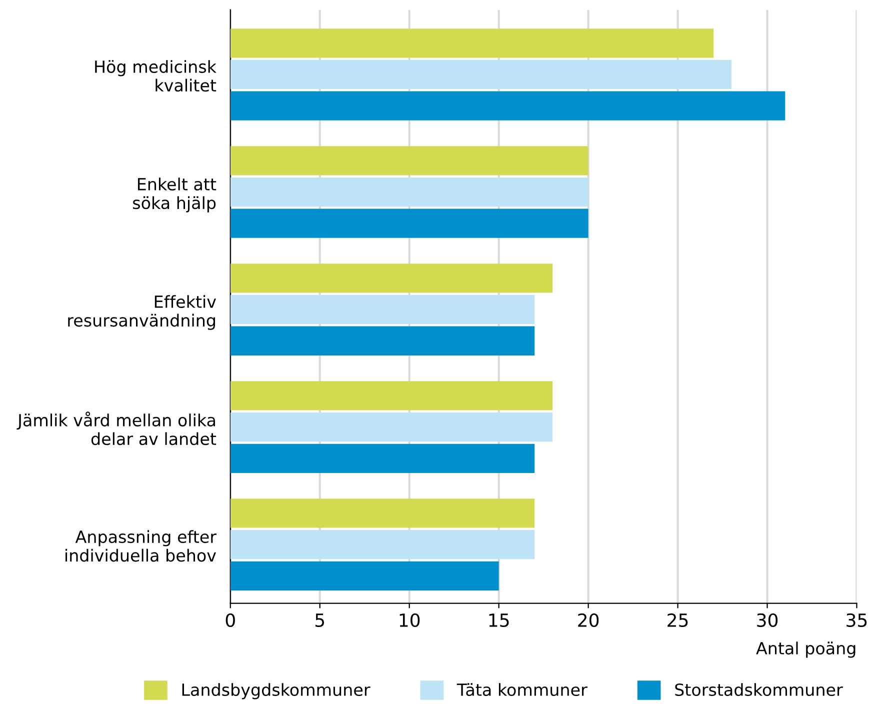 The width and height of the screenshot is (876, 704). Describe the element at coordinates (767, 620) in the screenshot. I see `x-tick-label: 30` at that location.